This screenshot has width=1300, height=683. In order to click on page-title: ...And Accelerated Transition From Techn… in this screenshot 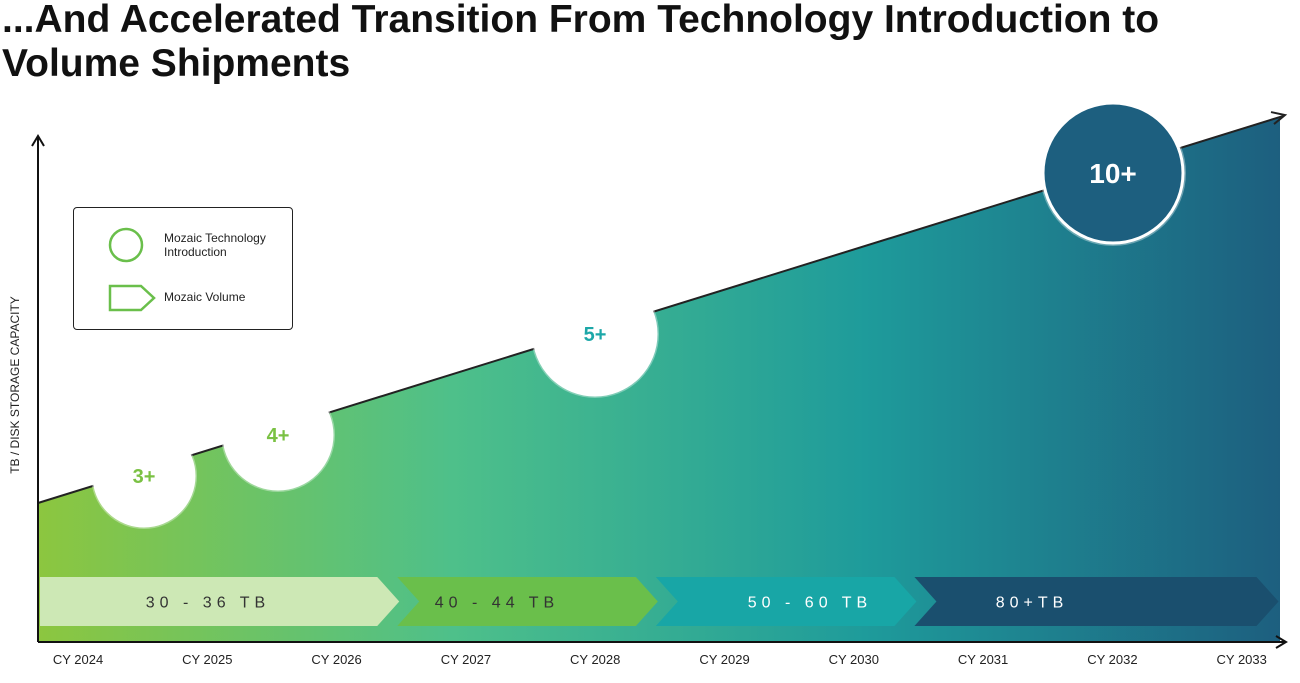, I will do `click(581, 42)`.